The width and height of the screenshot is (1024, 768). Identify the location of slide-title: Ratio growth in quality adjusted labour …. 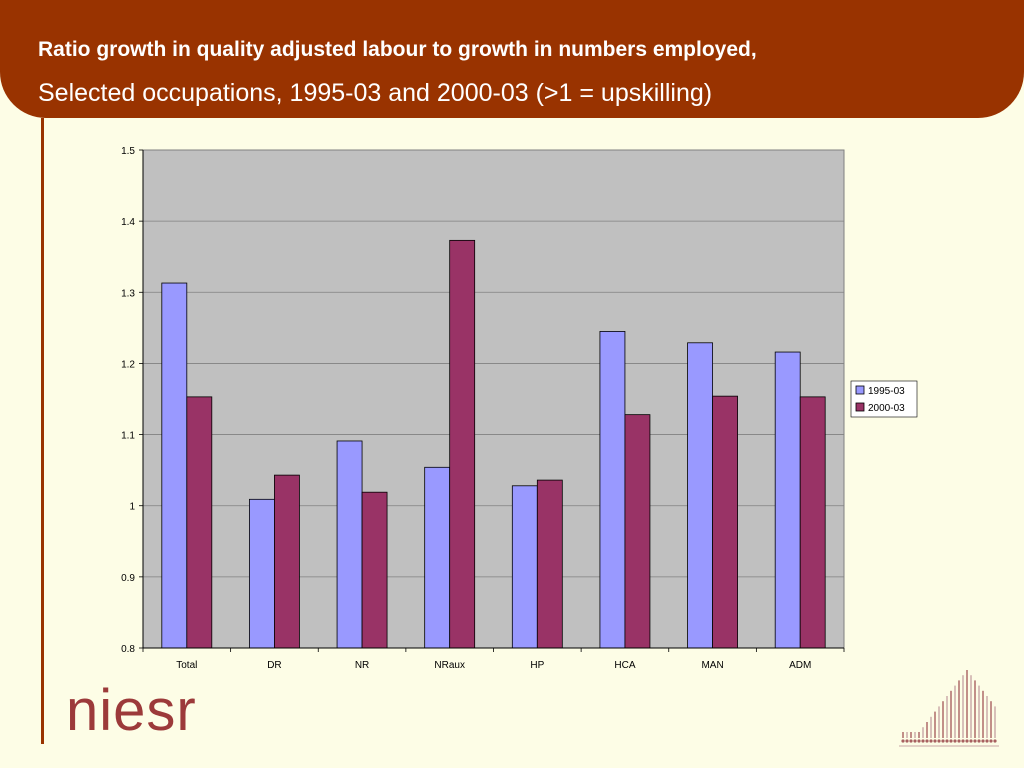
(397, 49).